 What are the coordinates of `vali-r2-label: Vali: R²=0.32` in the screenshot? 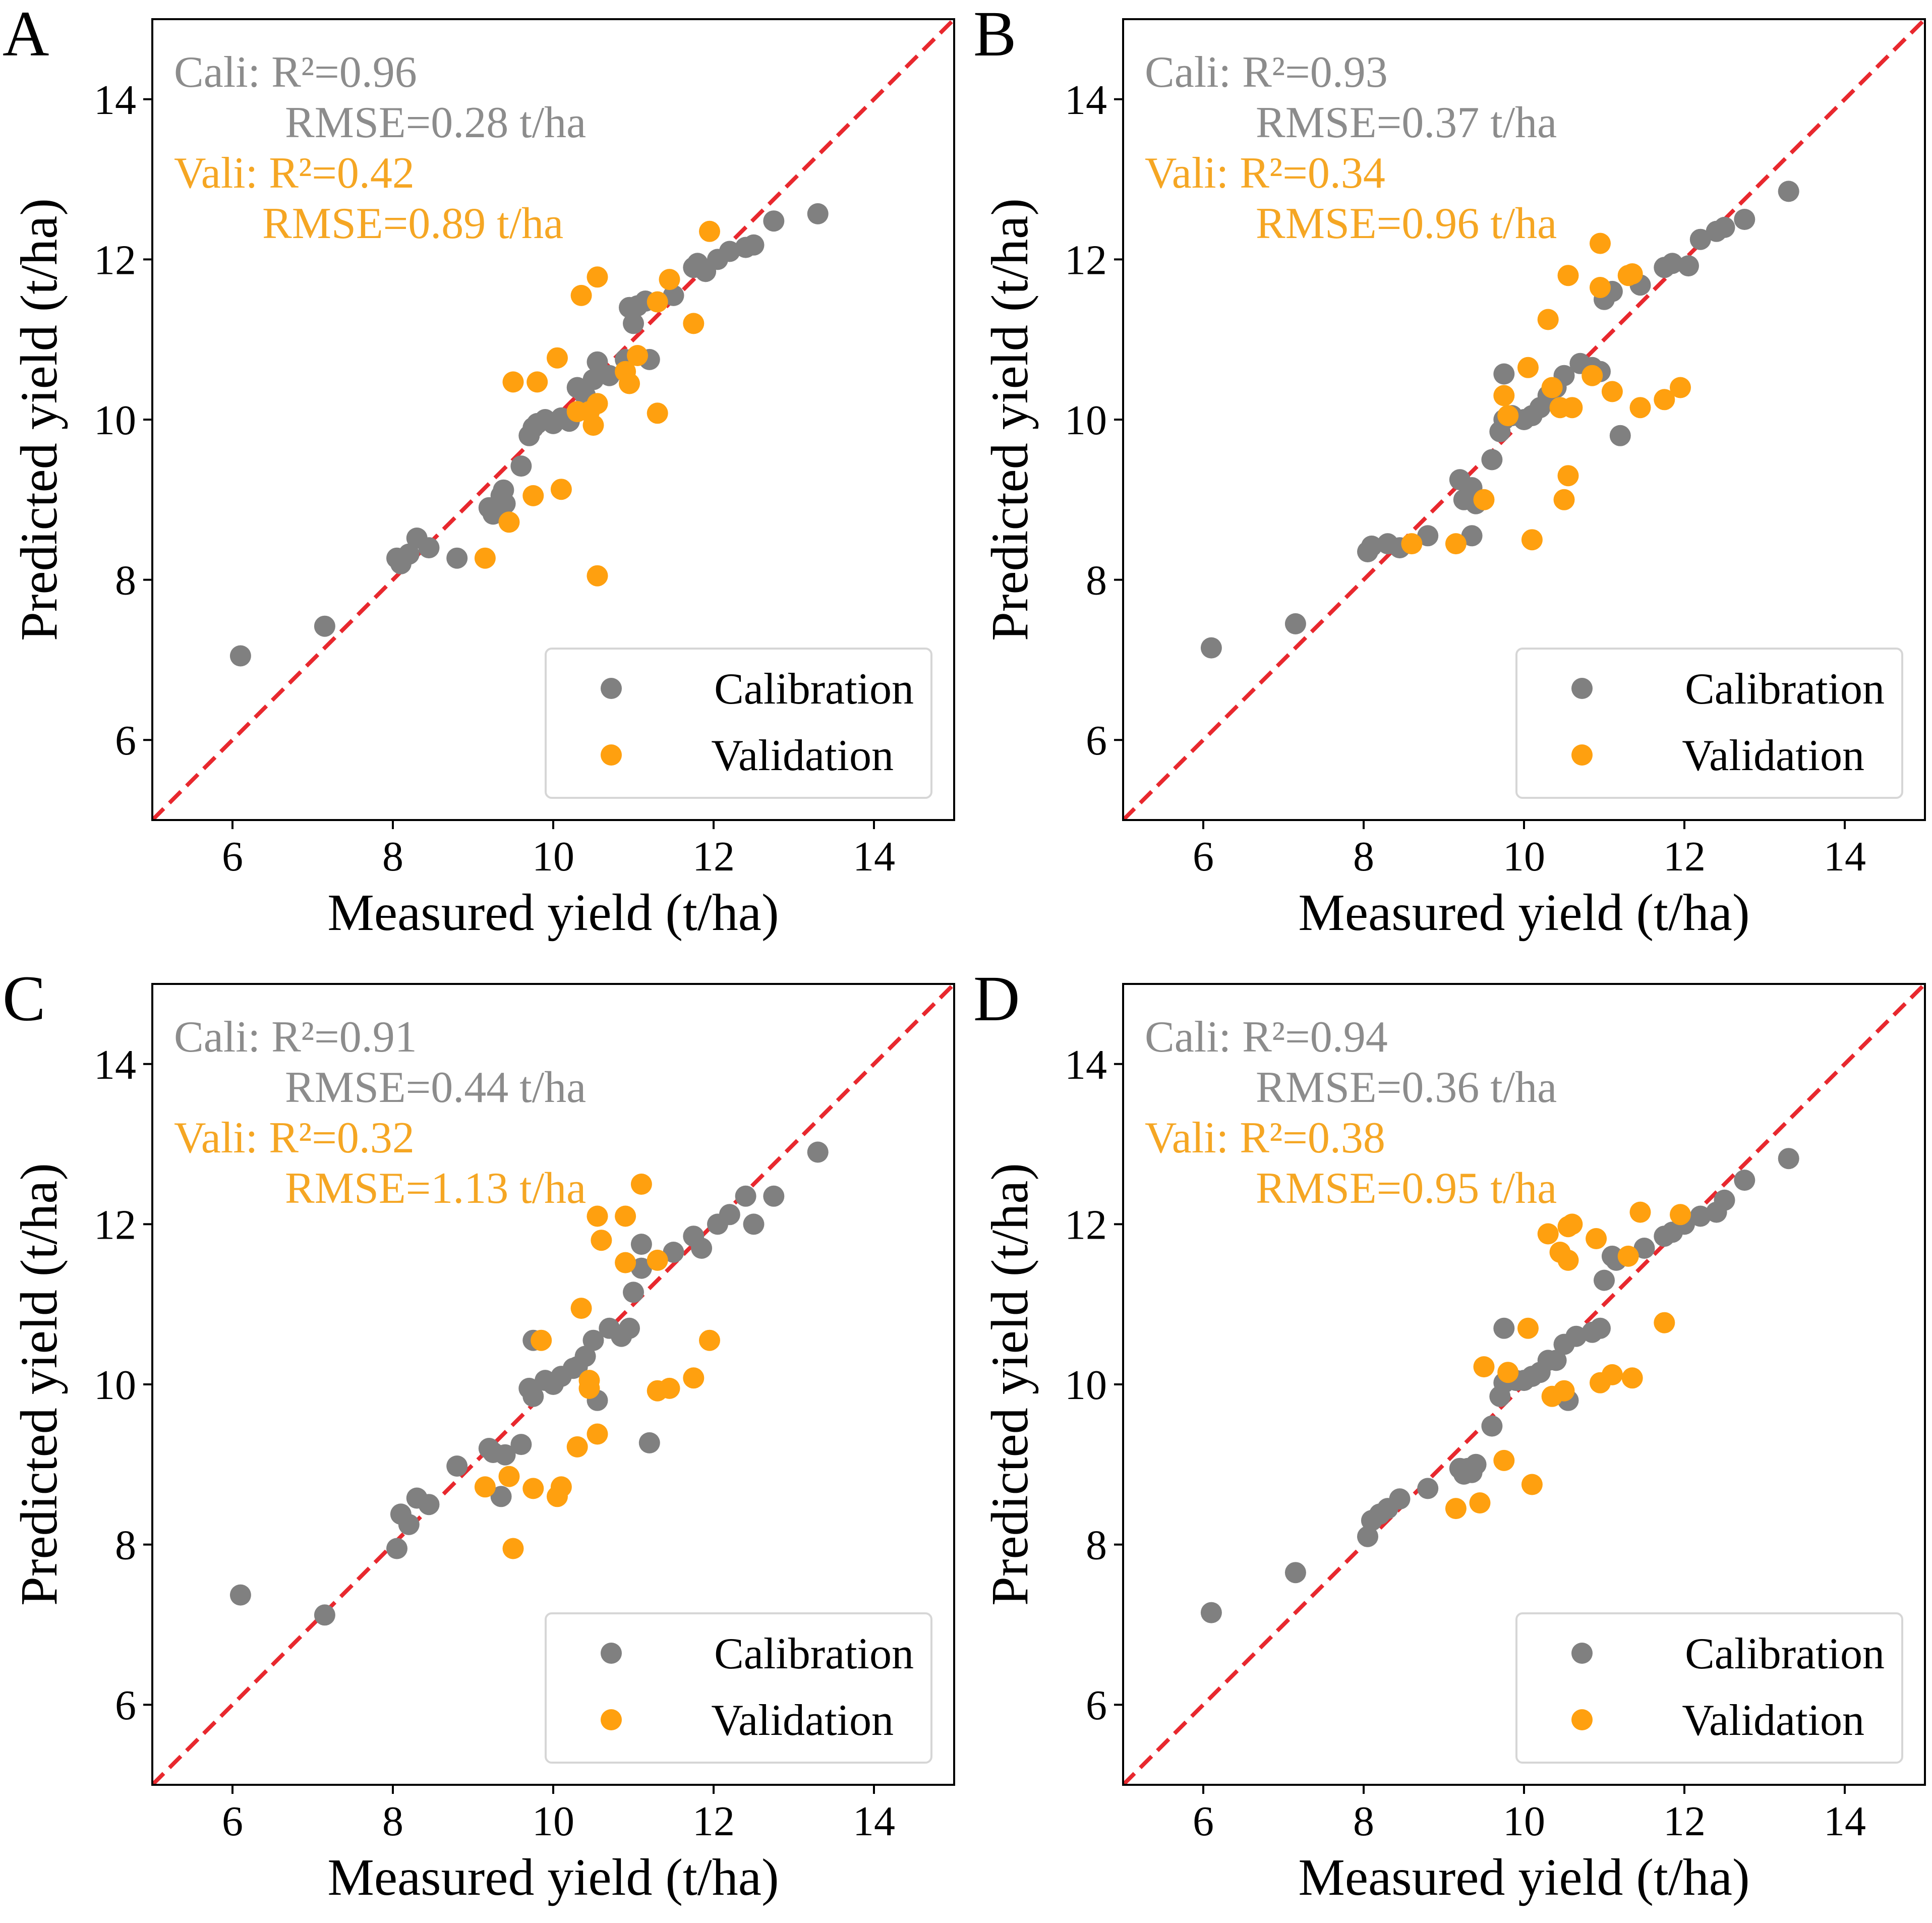 It's located at (294, 1138).